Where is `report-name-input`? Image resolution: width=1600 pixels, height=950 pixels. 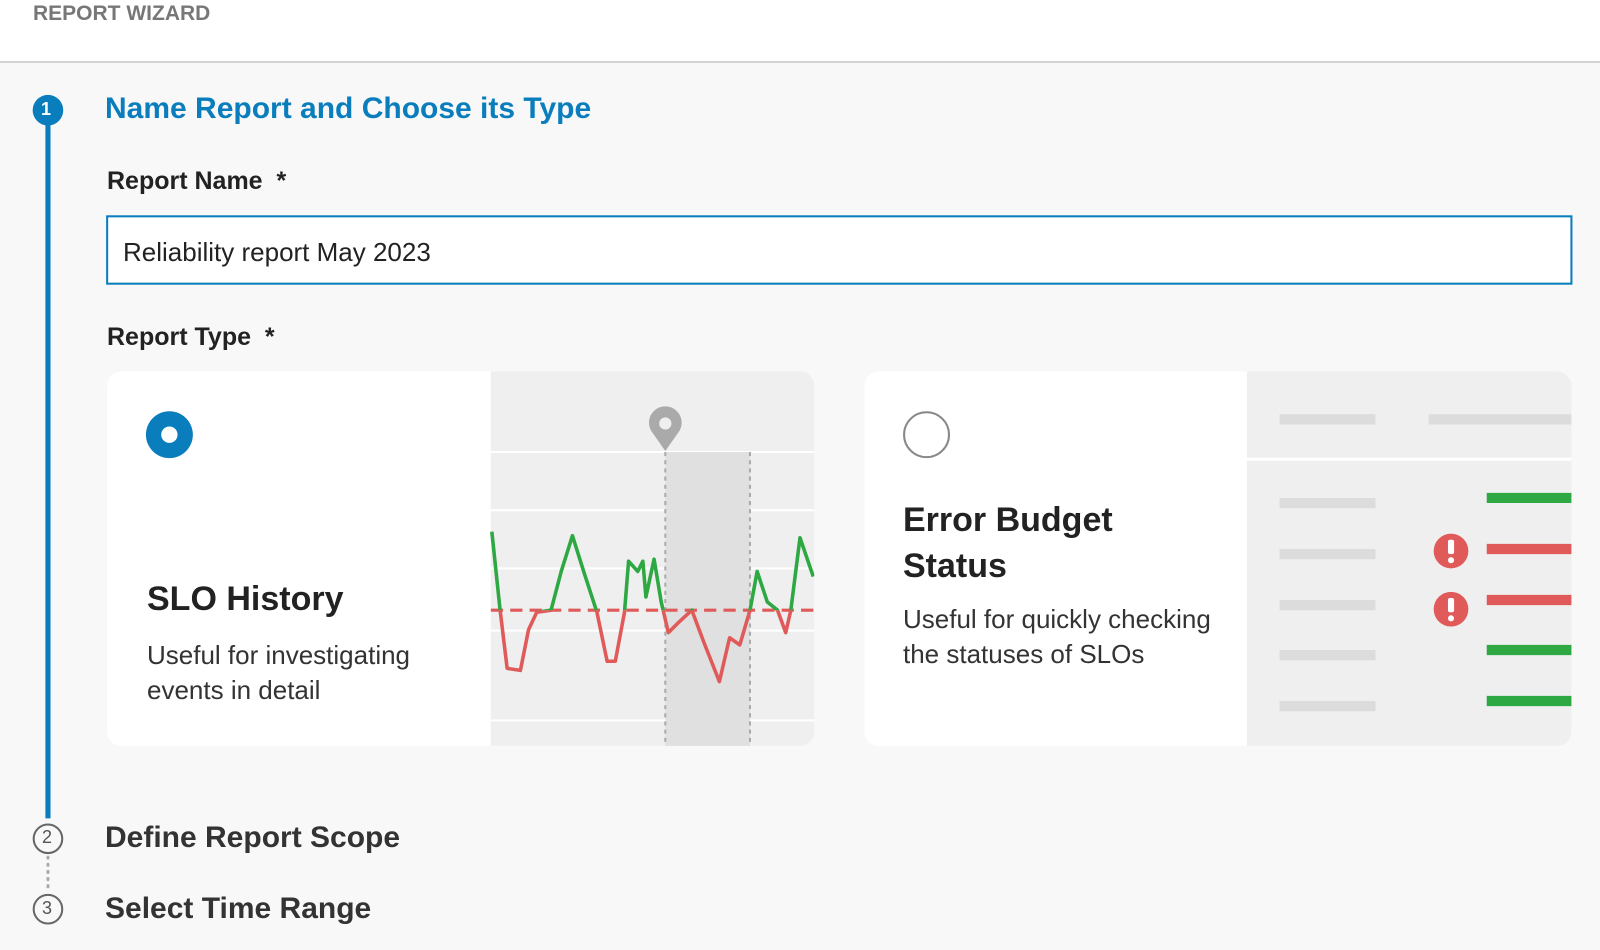
report-name-input is located at coordinates (839, 250).